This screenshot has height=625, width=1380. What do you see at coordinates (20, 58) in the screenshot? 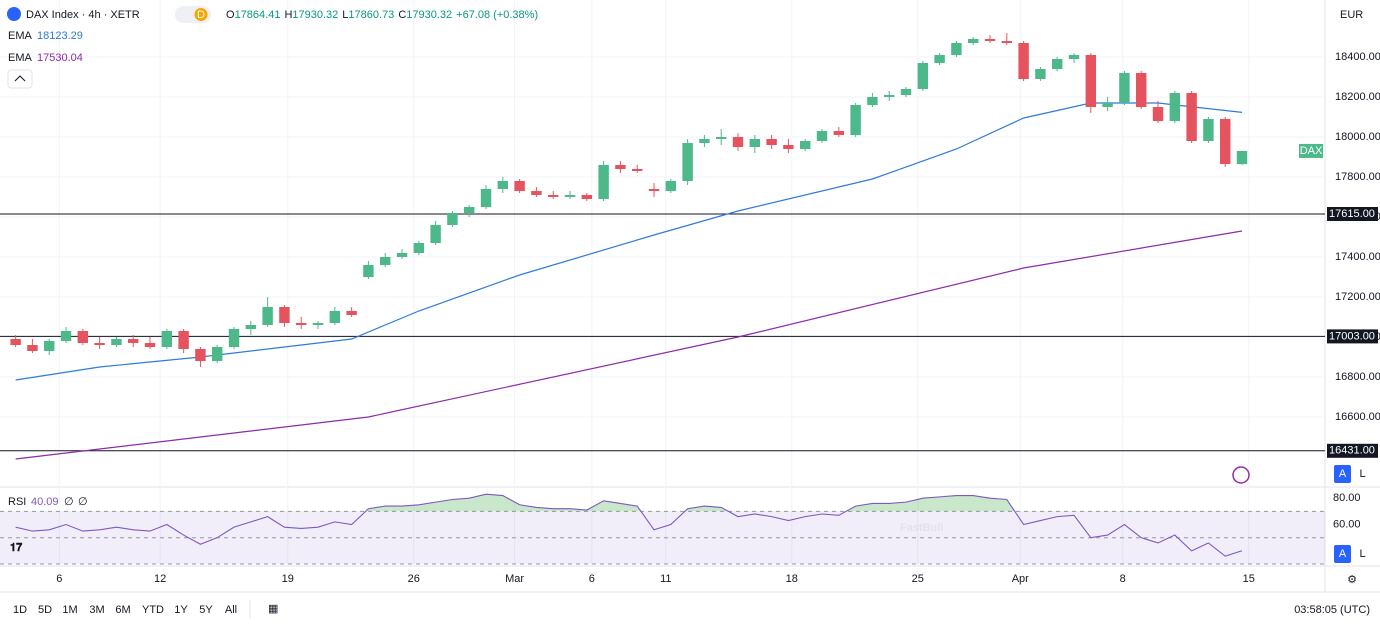
I see `legend-name: EMA` at bounding box center [20, 58].